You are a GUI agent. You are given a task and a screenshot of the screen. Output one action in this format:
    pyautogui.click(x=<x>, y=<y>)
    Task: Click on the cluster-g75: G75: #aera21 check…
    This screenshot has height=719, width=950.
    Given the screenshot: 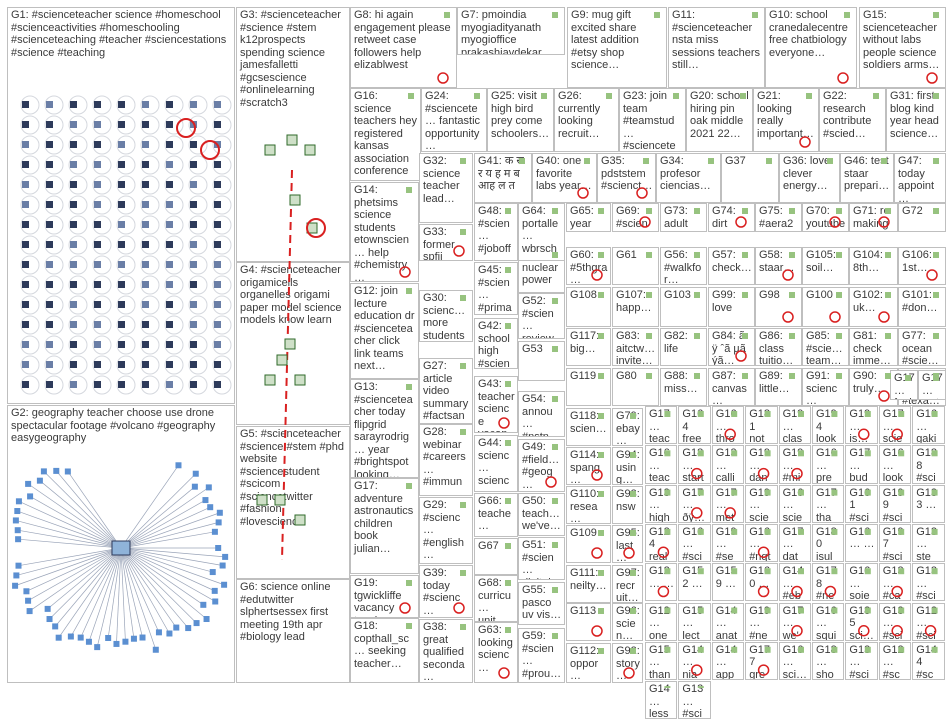 What is the action you would take?
    pyautogui.click(x=778, y=217)
    